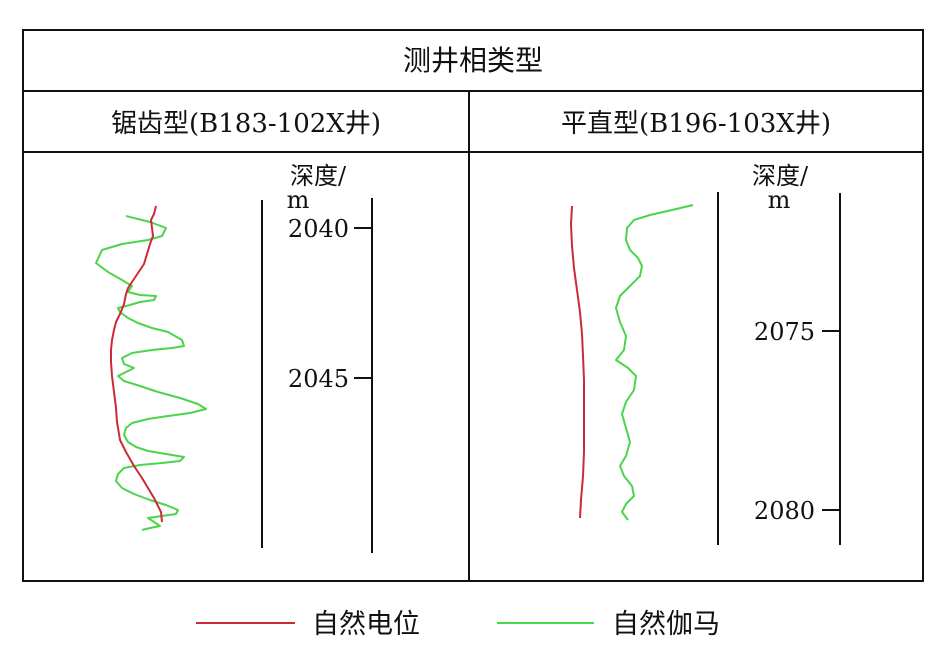 The width and height of the screenshot is (945, 667). I want to click on column-header-flat: 平直型(B196-103X井), so click(696, 124).